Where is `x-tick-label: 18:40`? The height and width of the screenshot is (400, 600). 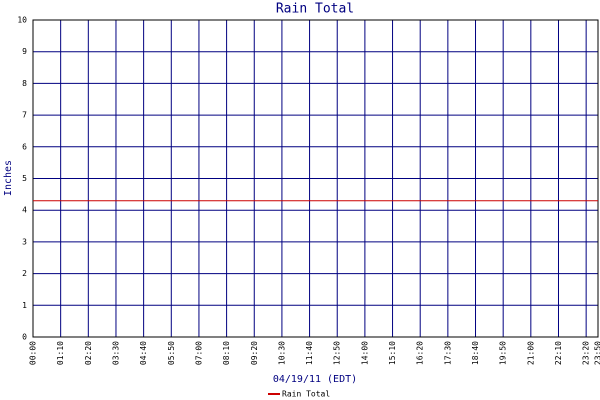 x-tick-label: 18:40 is located at coordinates (475, 353).